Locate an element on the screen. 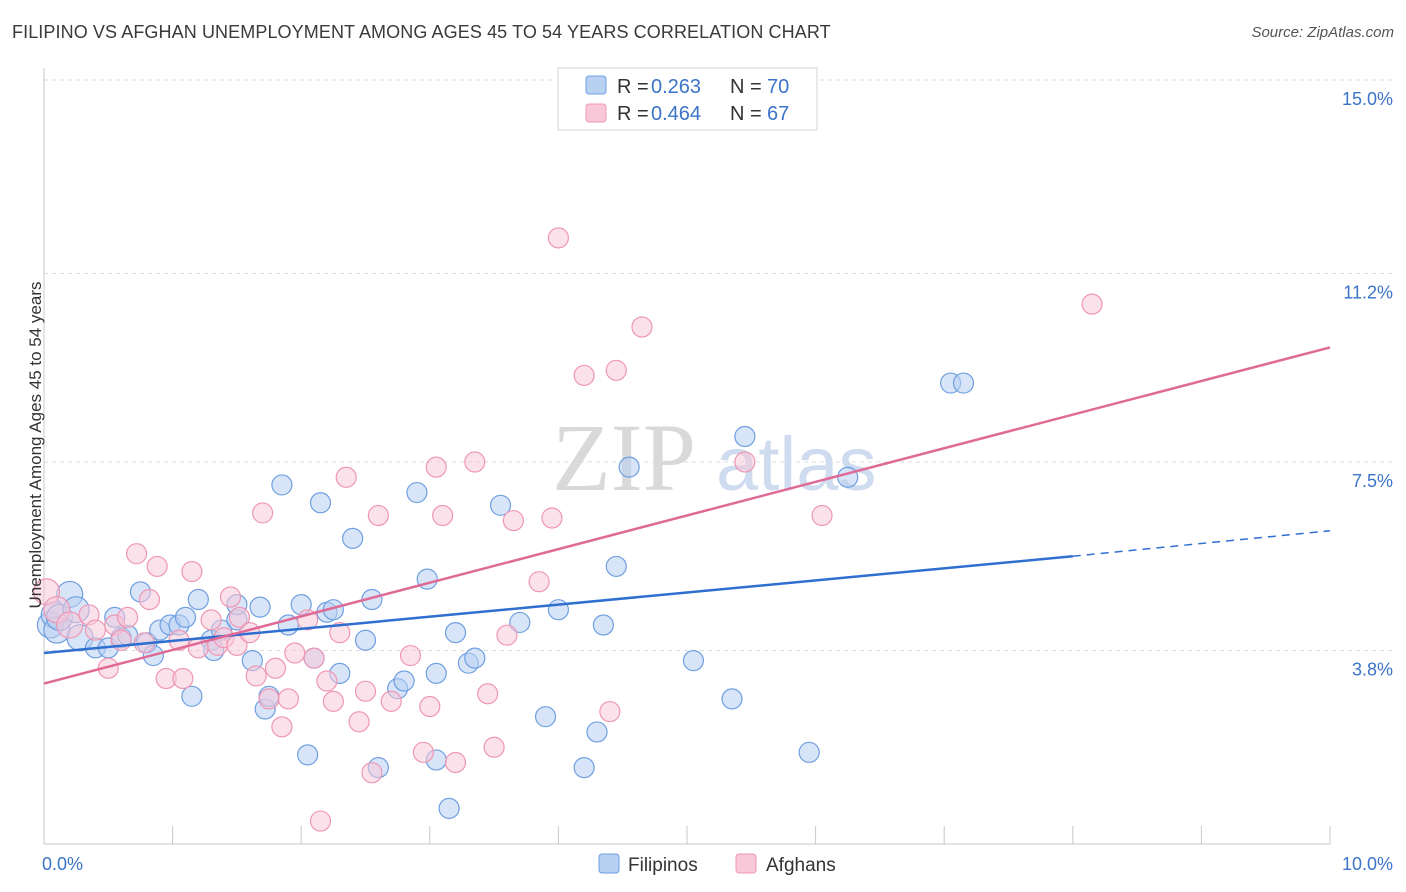  legend-n-value-filipinos: 70 is located at coordinates (778, 87).